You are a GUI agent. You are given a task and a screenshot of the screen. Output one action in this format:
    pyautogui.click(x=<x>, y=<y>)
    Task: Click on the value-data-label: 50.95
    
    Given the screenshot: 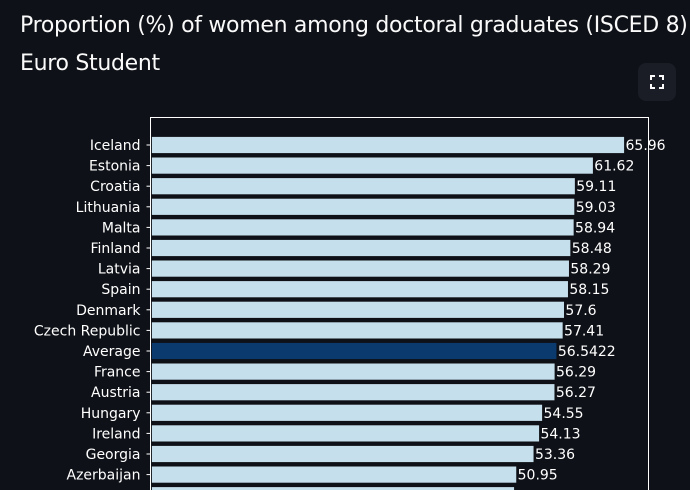 What is the action you would take?
    pyautogui.click(x=538, y=476)
    